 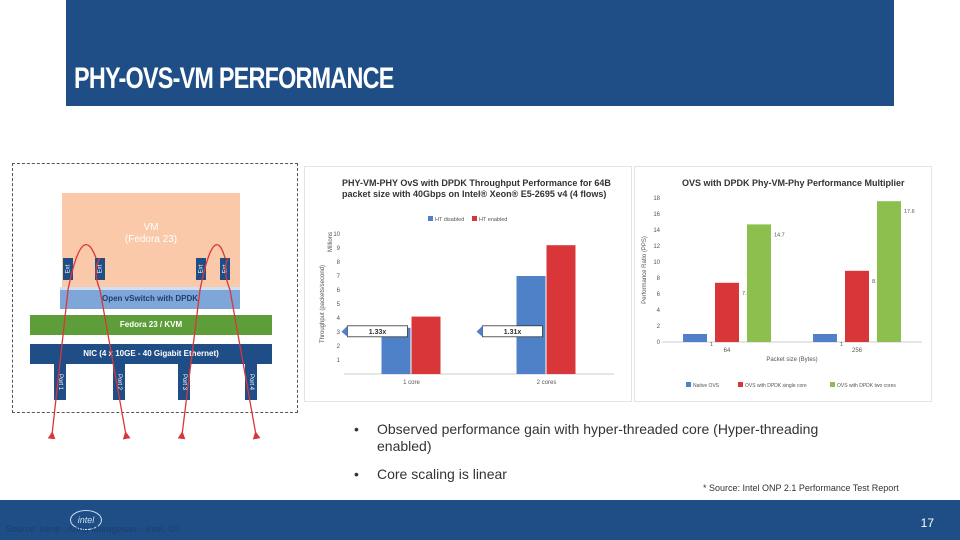 I want to click on y-axis-label: Performance Ratio (PPS), so click(x=645, y=270).